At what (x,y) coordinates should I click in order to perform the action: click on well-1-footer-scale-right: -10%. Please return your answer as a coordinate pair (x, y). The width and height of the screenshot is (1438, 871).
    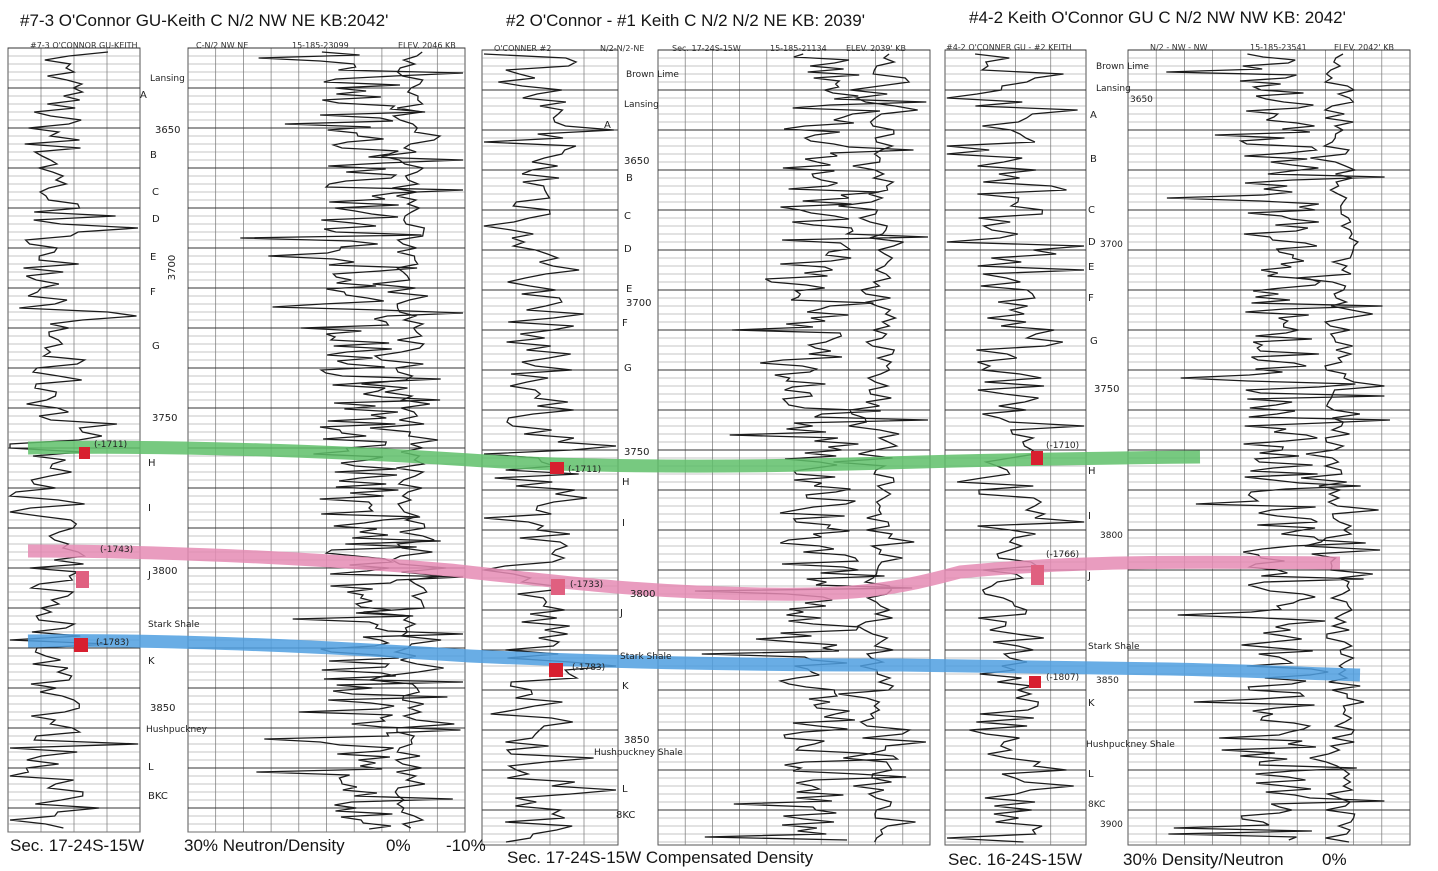
    Looking at the image, I should click on (466, 845).